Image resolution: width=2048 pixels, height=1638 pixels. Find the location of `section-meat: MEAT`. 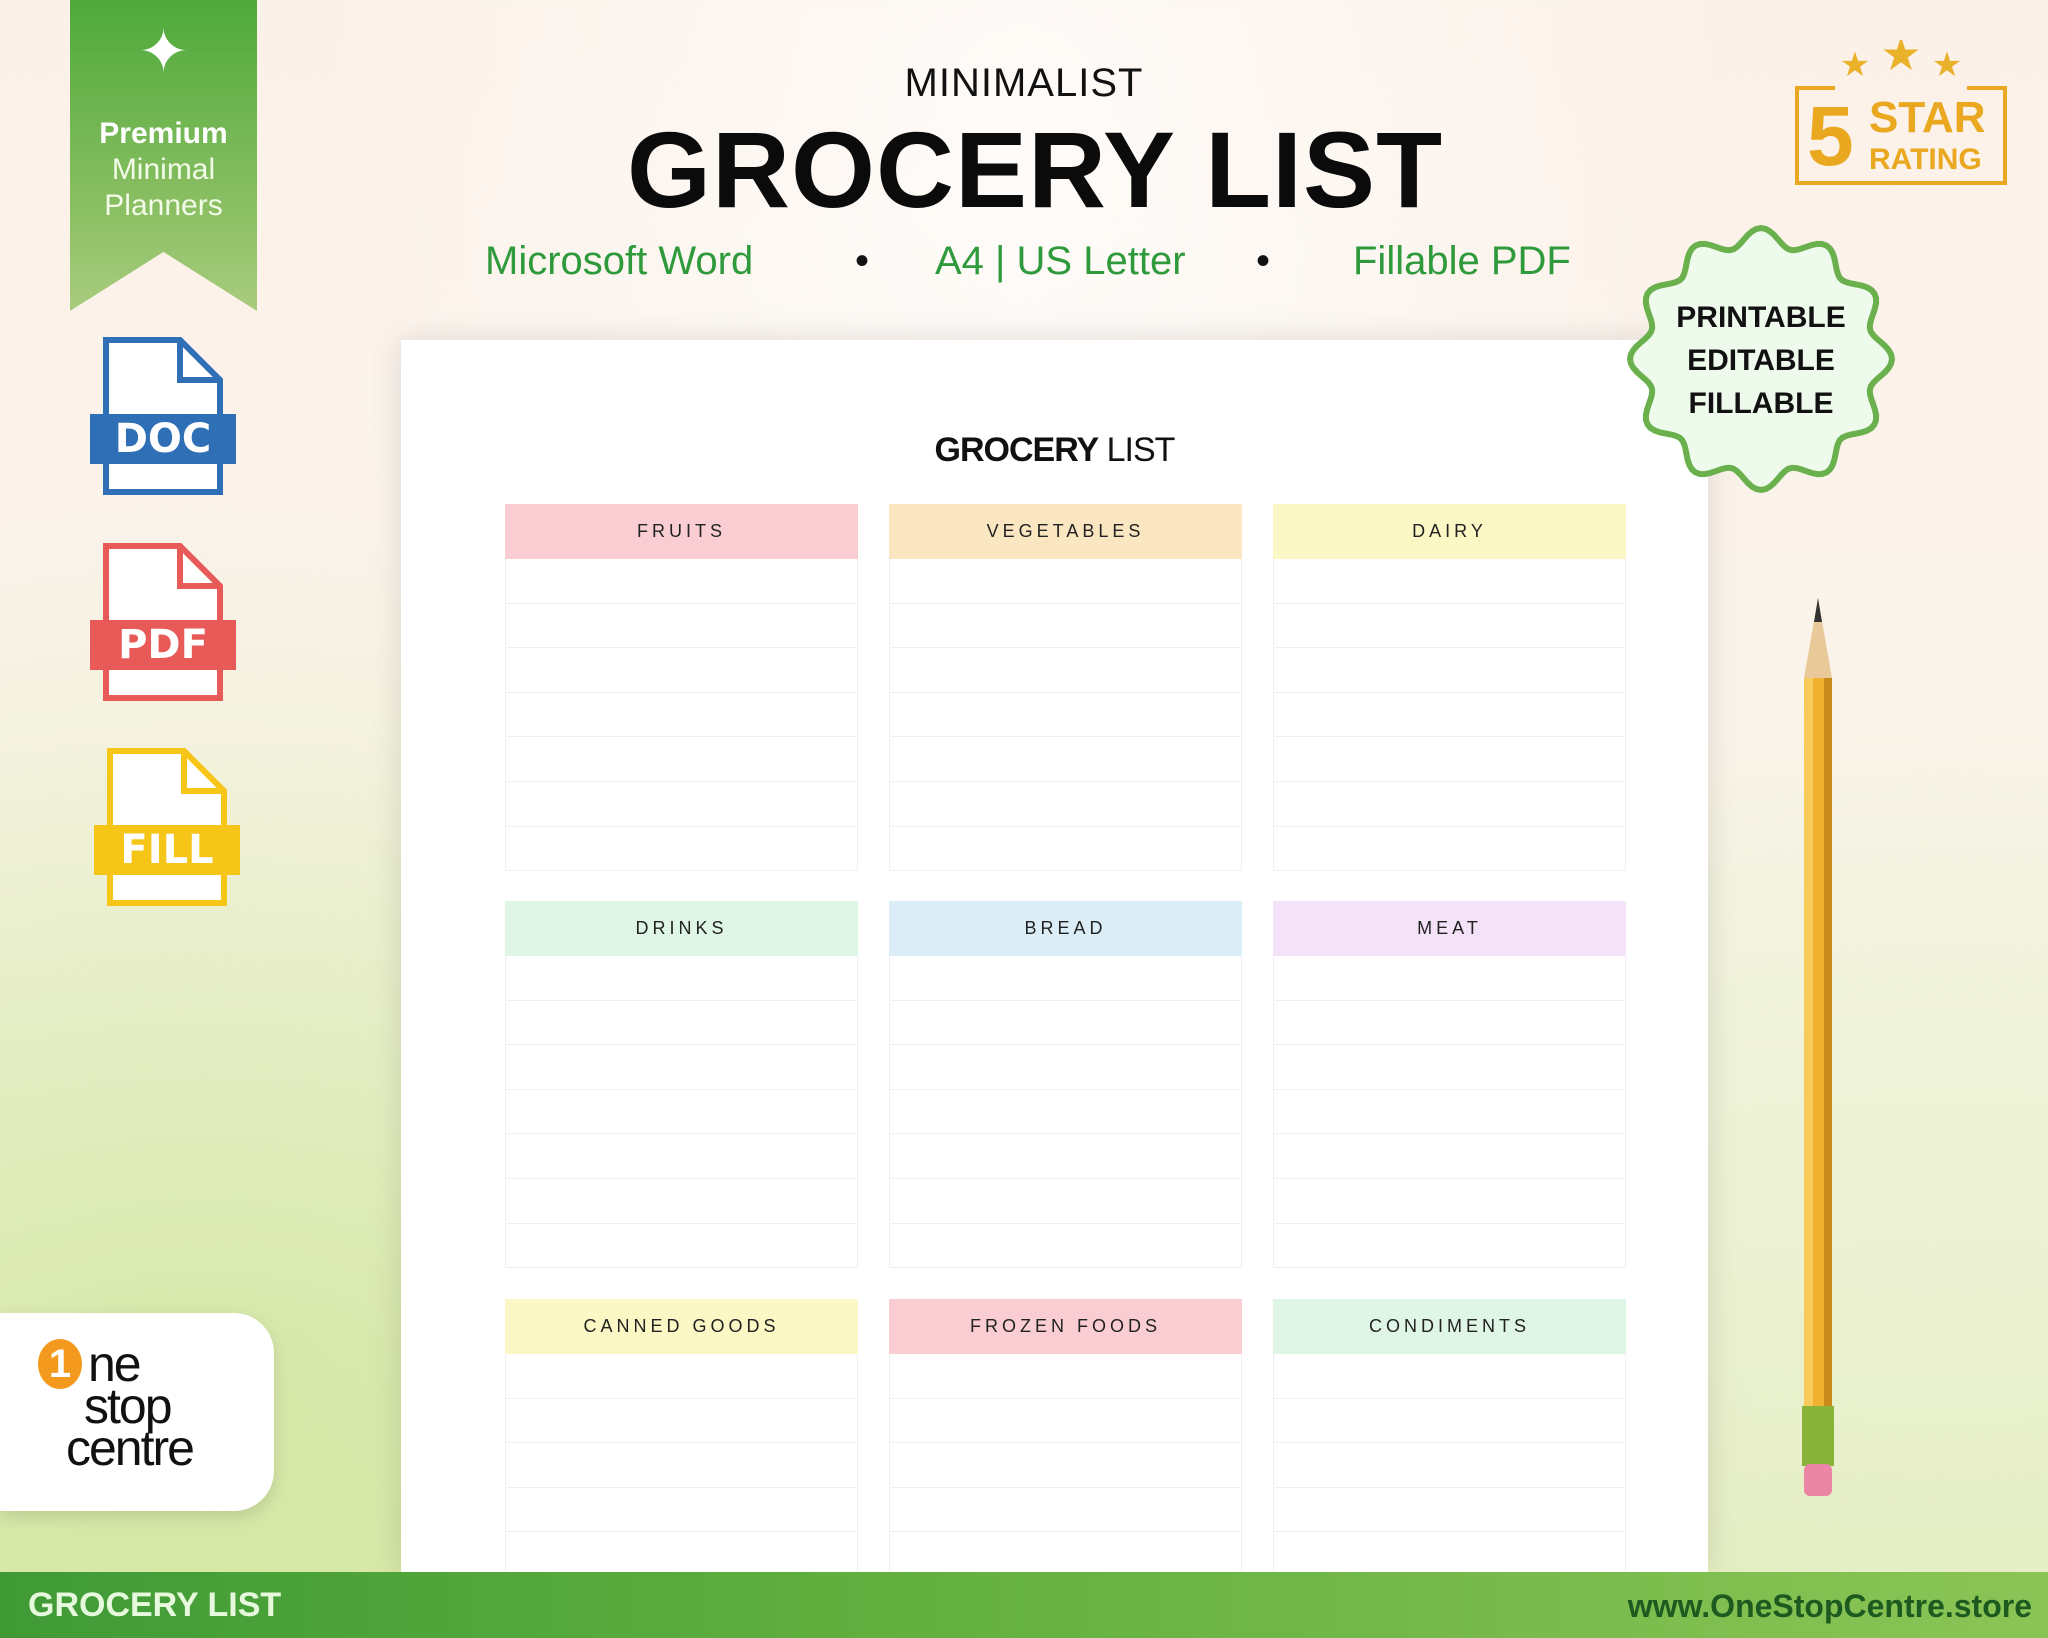

section-meat: MEAT is located at coordinates (1449, 1085).